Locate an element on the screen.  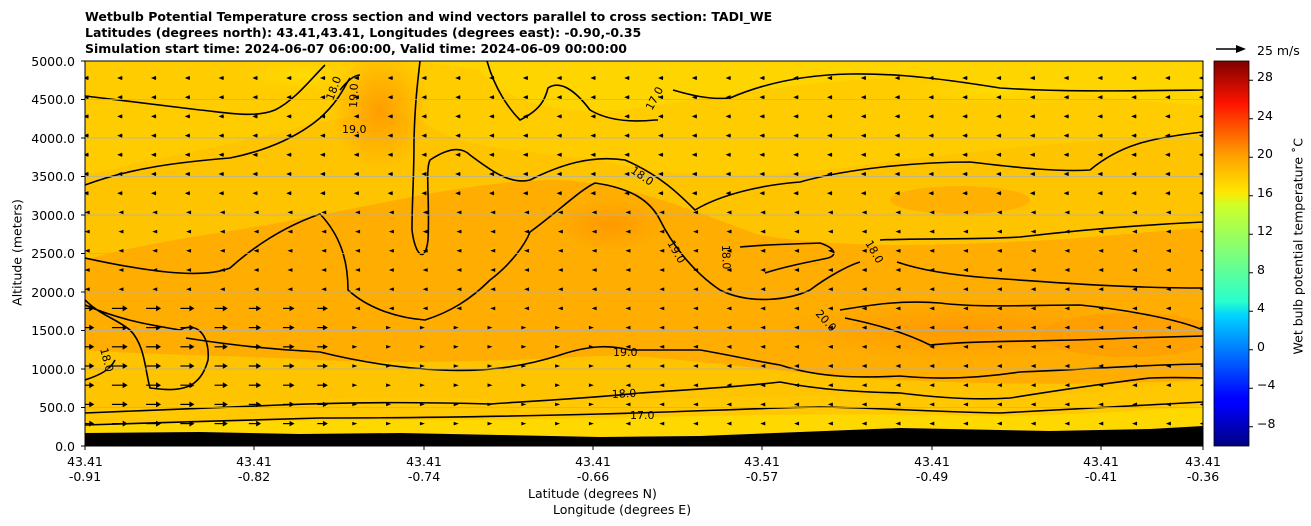
quiver-key-label: 25 m/s is located at coordinates (1278, 50).